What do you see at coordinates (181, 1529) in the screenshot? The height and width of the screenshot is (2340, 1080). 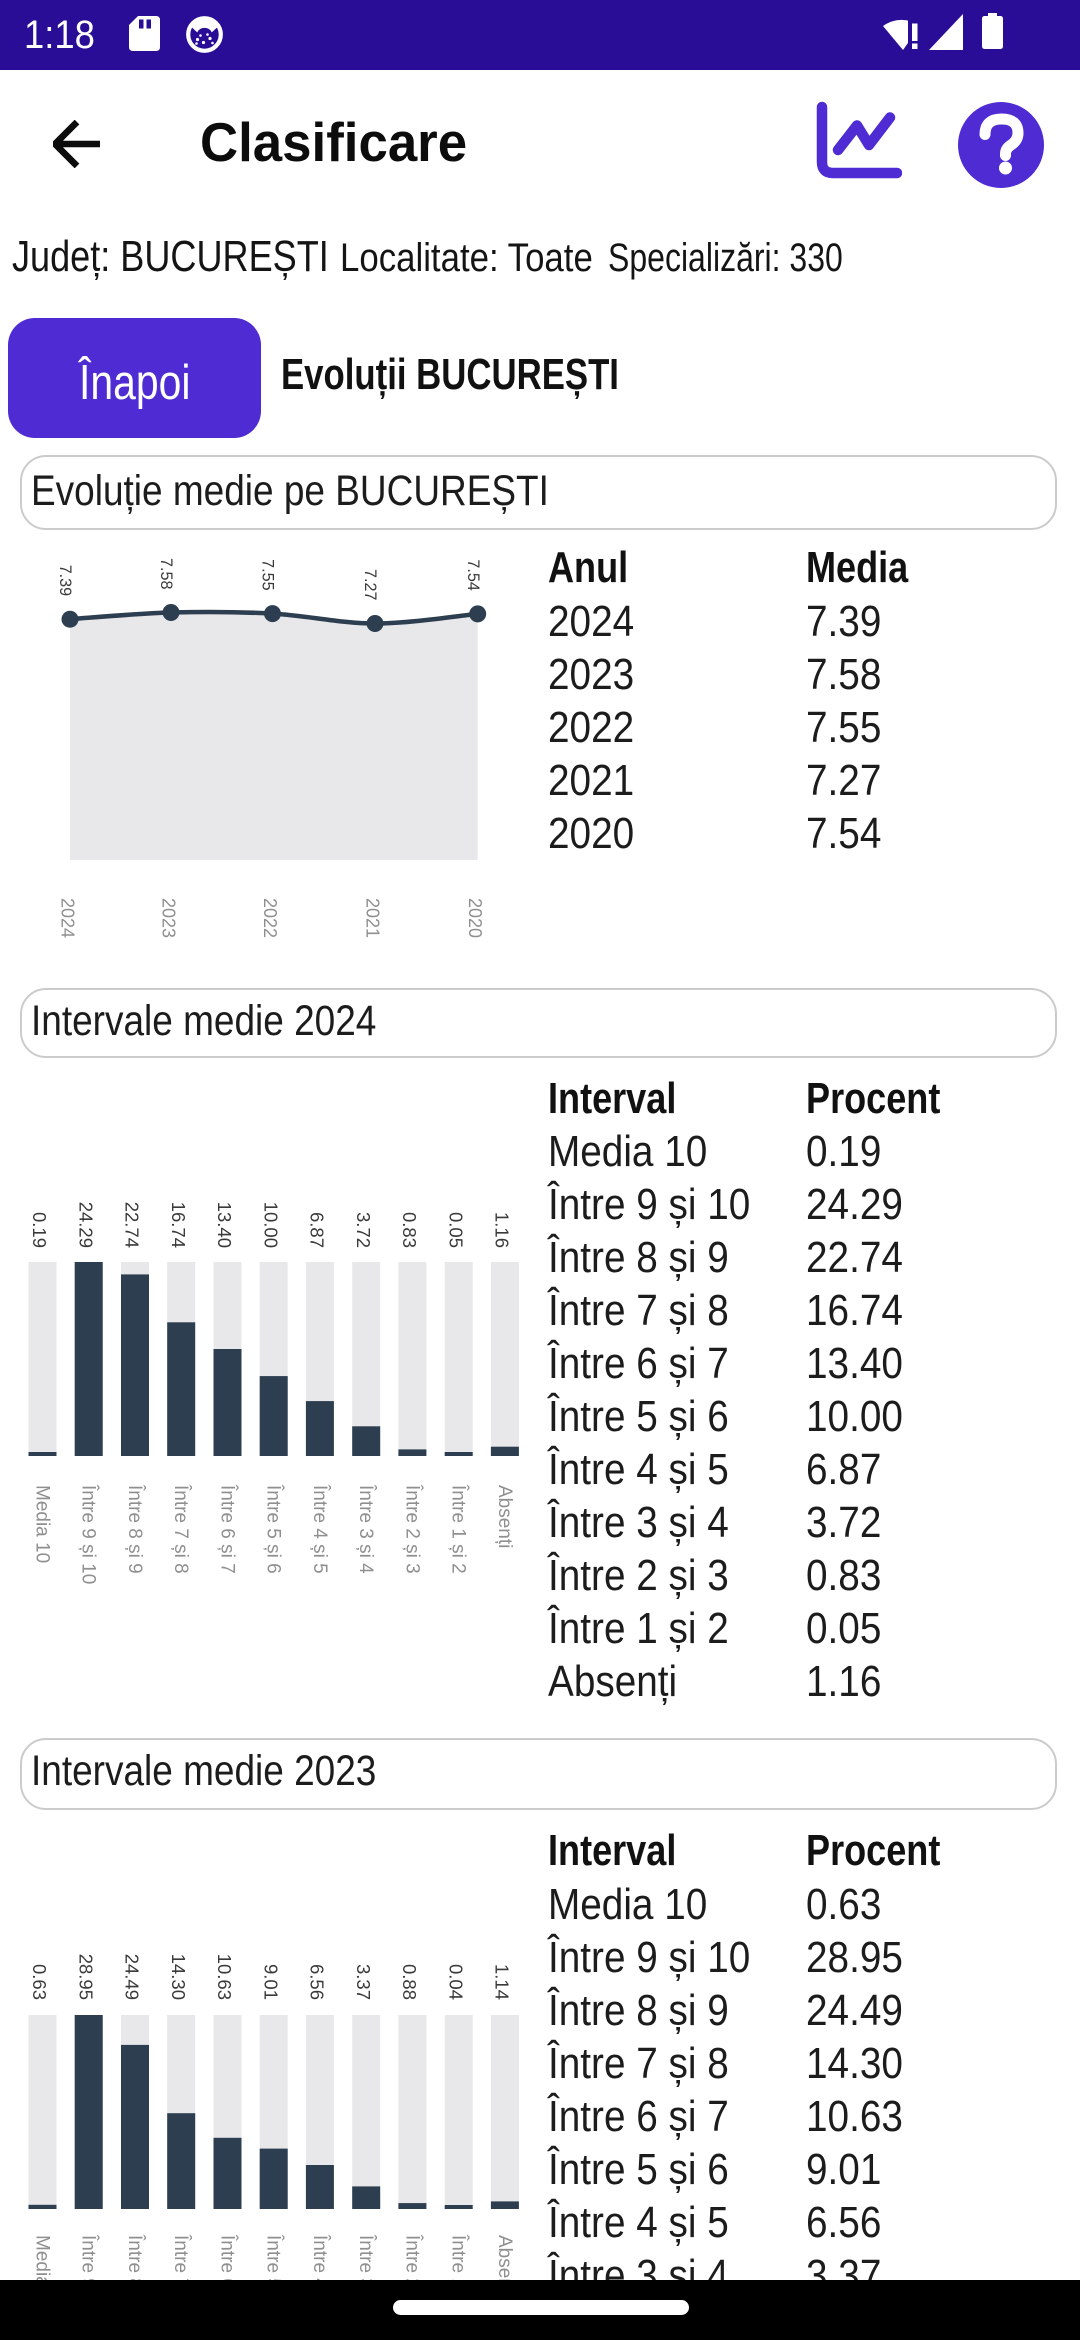 I see `svg-text: Între 7 și 8` at bounding box center [181, 1529].